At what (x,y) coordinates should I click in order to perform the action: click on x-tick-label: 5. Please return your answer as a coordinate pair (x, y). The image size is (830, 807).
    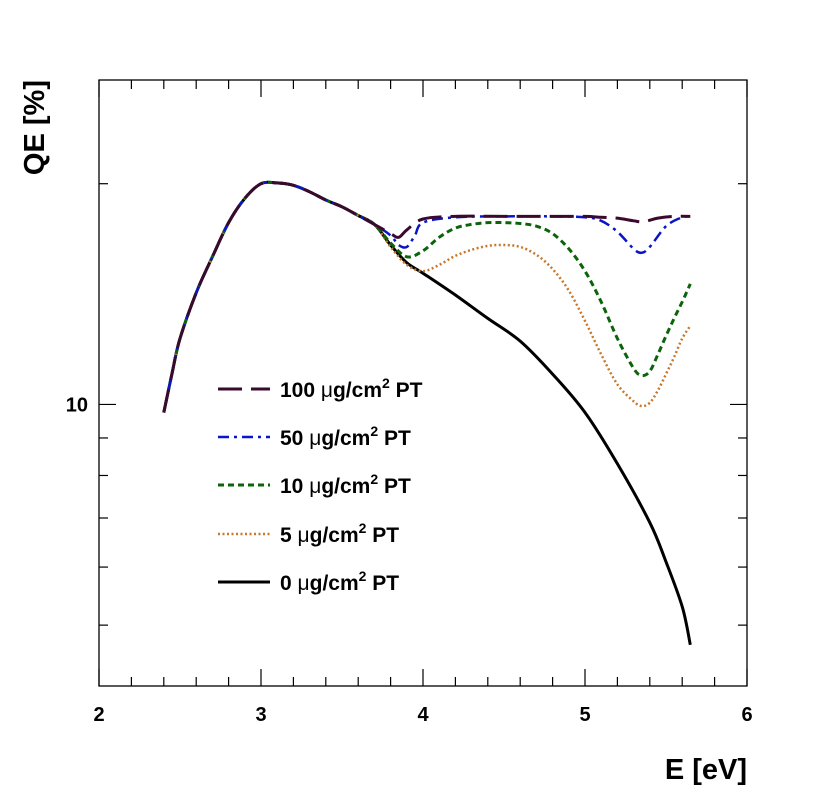
    Looking at the image, I should click on (584, 715).